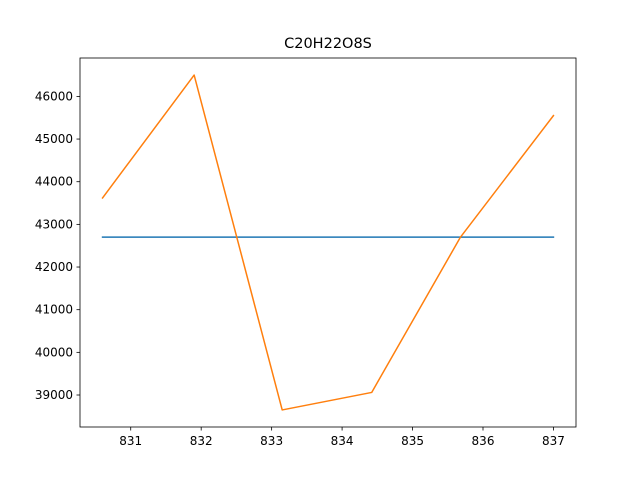 The height and width of the screenshot is (480, 640). What do you see at coordinates (271, 441) in the screenshot?
I see `x-tick-label-833: 833` at bounding box center [271, 441].